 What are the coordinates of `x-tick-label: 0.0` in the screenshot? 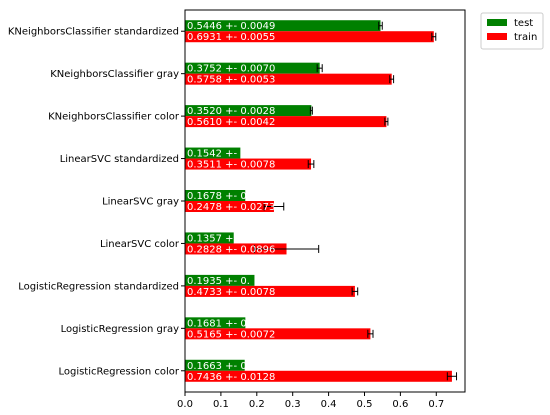 It's located at (185, 404).